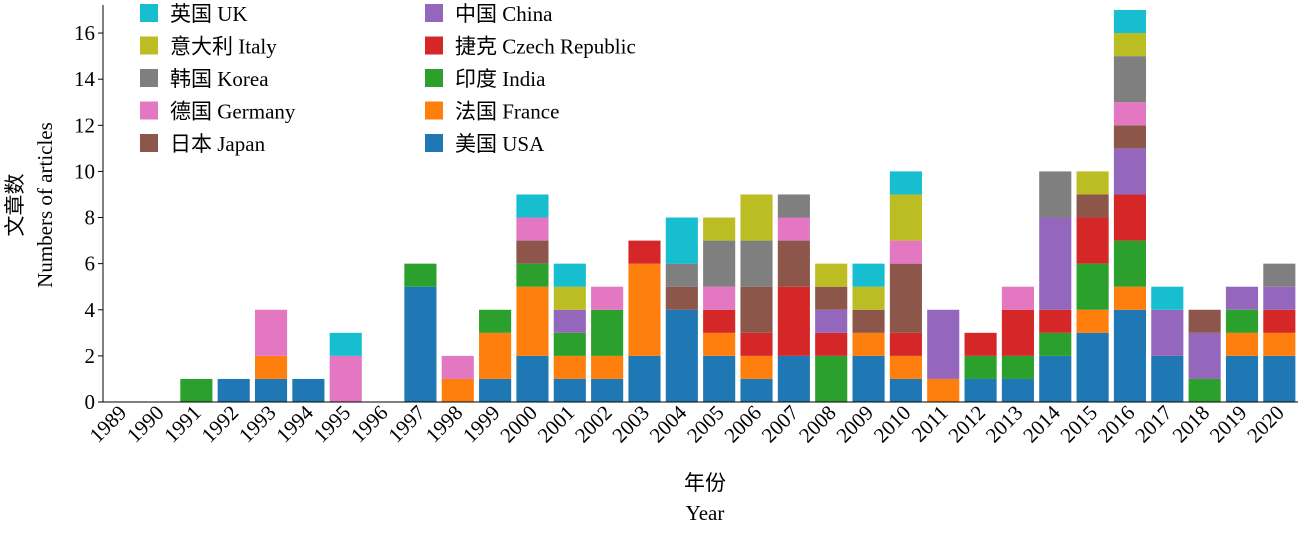 The height and width of the screenshot is (534, 1300). What do you see at coordinates (182, 424) in the screenshot?
I see `x-tick-label: 1991` at bounding box center [182, 424].